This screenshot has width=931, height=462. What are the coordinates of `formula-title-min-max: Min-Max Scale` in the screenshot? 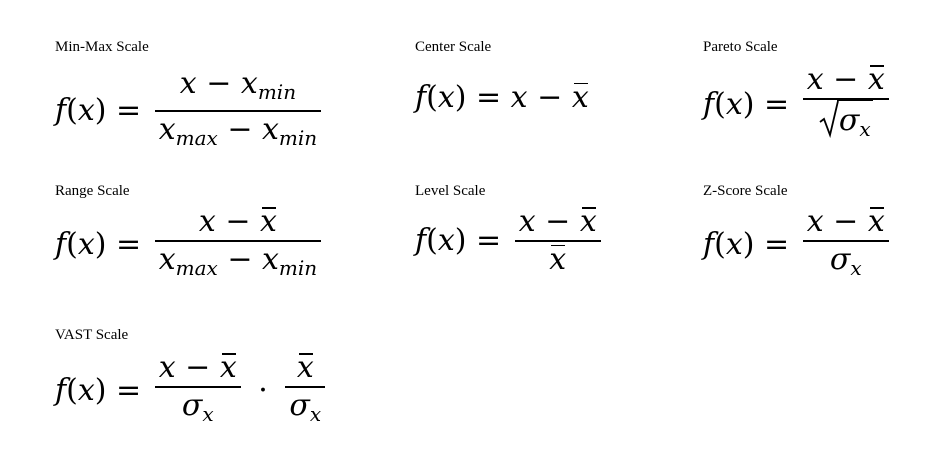 It's located at (102, 47).